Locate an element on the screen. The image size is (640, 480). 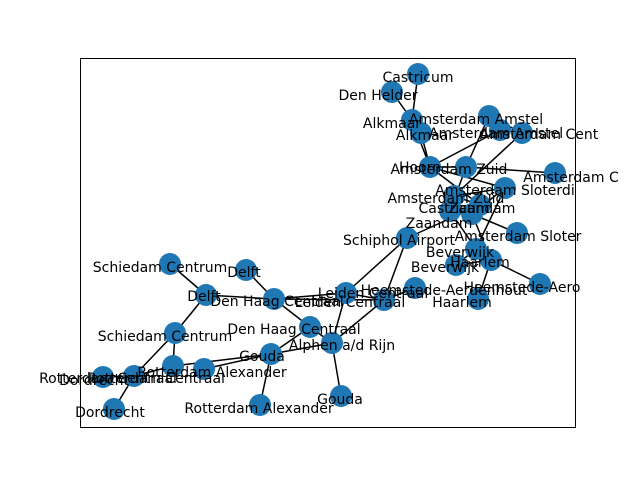
edge-gouda_a-rotterdam_alexander_a is located at coordinates (237, 361).